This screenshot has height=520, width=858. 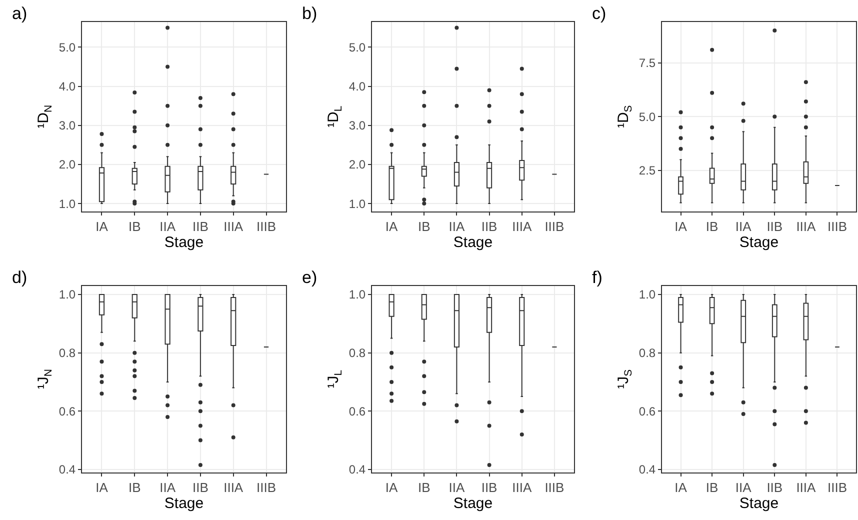 What do you see at coordinates (310, 277) in the screenshot?
I see `chart-title: e)` at bounding box center [310, 277].